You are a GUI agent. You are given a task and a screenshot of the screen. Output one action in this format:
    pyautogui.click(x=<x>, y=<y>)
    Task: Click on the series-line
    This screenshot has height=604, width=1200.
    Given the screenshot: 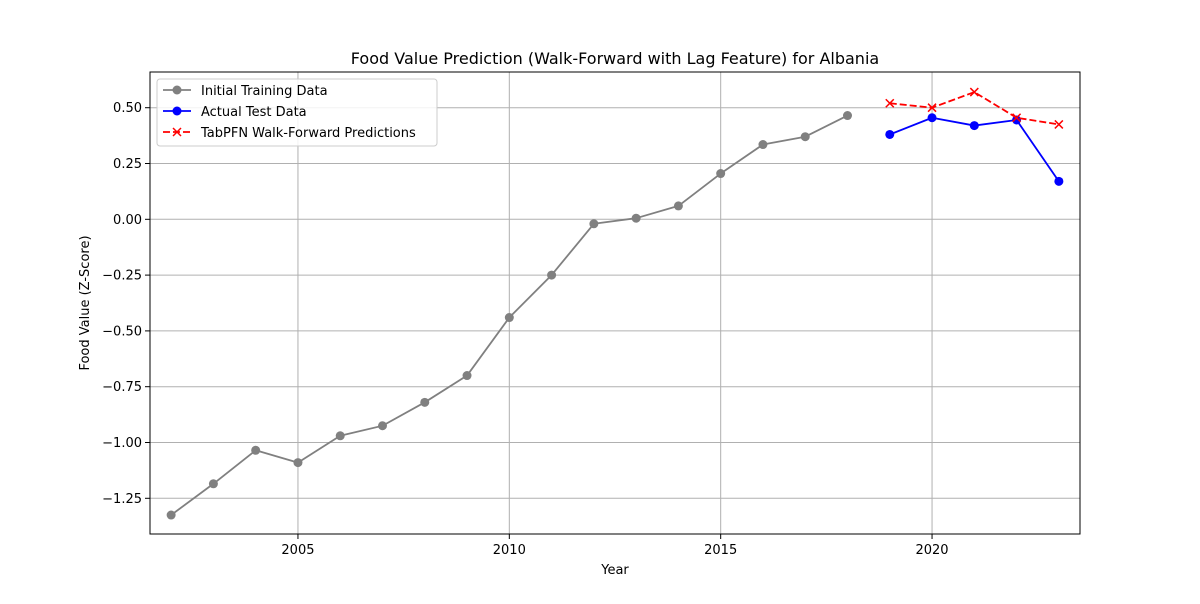 What is the action you would take?
    pyautogui.click(x=974, y=108)
    